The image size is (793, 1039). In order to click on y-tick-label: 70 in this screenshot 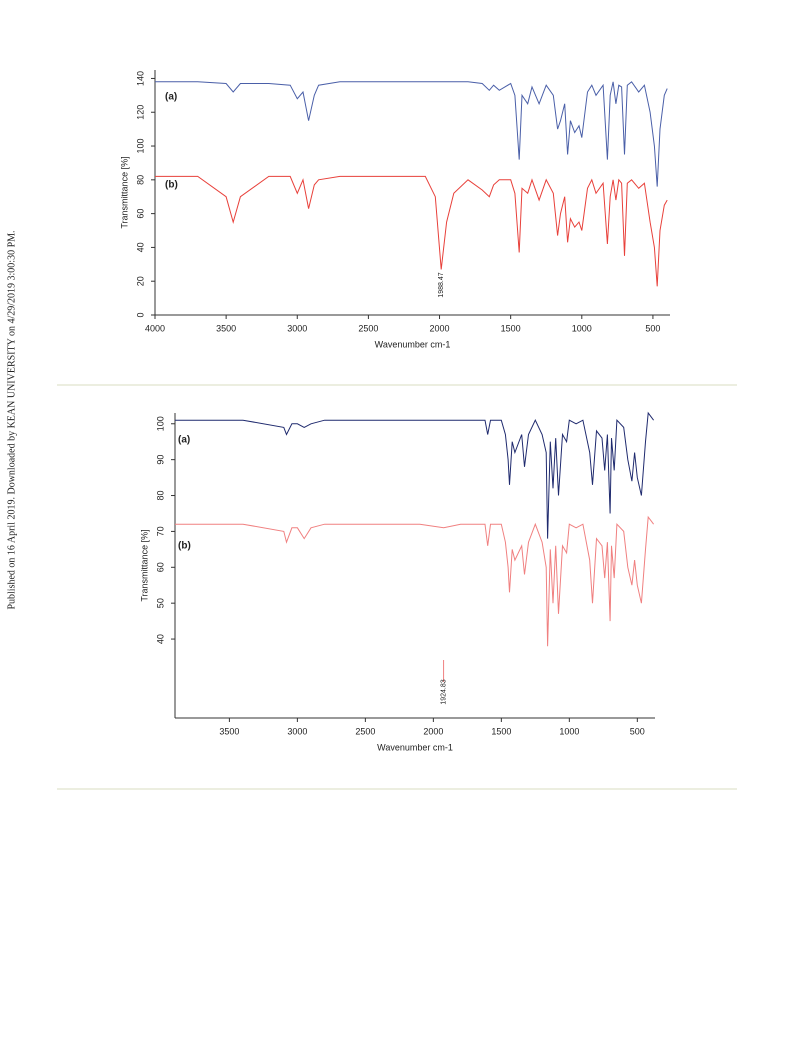, I will do `click(160, 531)`.